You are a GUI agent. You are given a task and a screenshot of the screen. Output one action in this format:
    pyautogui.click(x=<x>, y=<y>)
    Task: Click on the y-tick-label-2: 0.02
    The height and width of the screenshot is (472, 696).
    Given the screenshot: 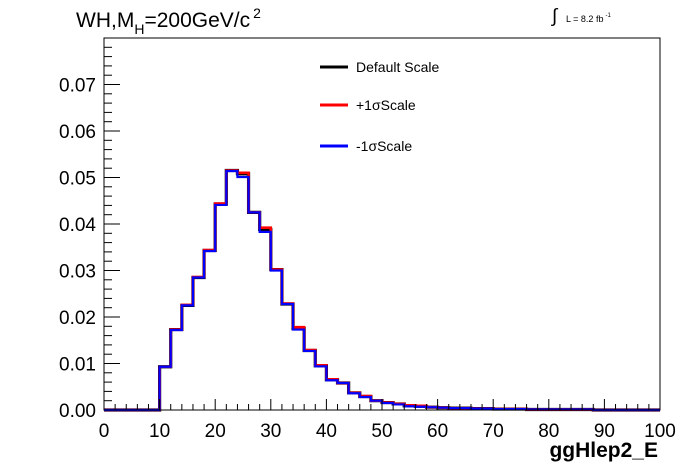 What is the action you would take?
    pyautogui.click(x=77, y=318)
    